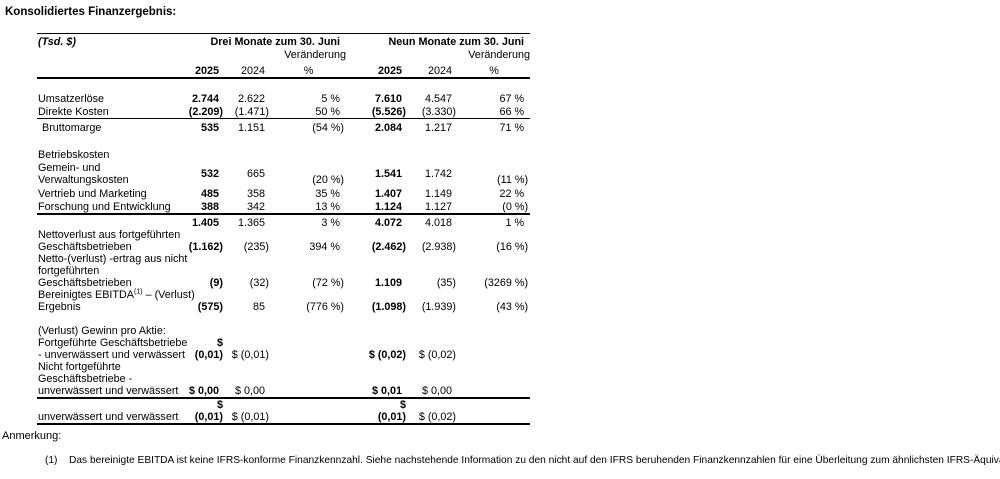  What do you see at coordinates (51, 460) in the screenshot?
I see `footnote-marker: (1)` at bounding box center [51, 460].